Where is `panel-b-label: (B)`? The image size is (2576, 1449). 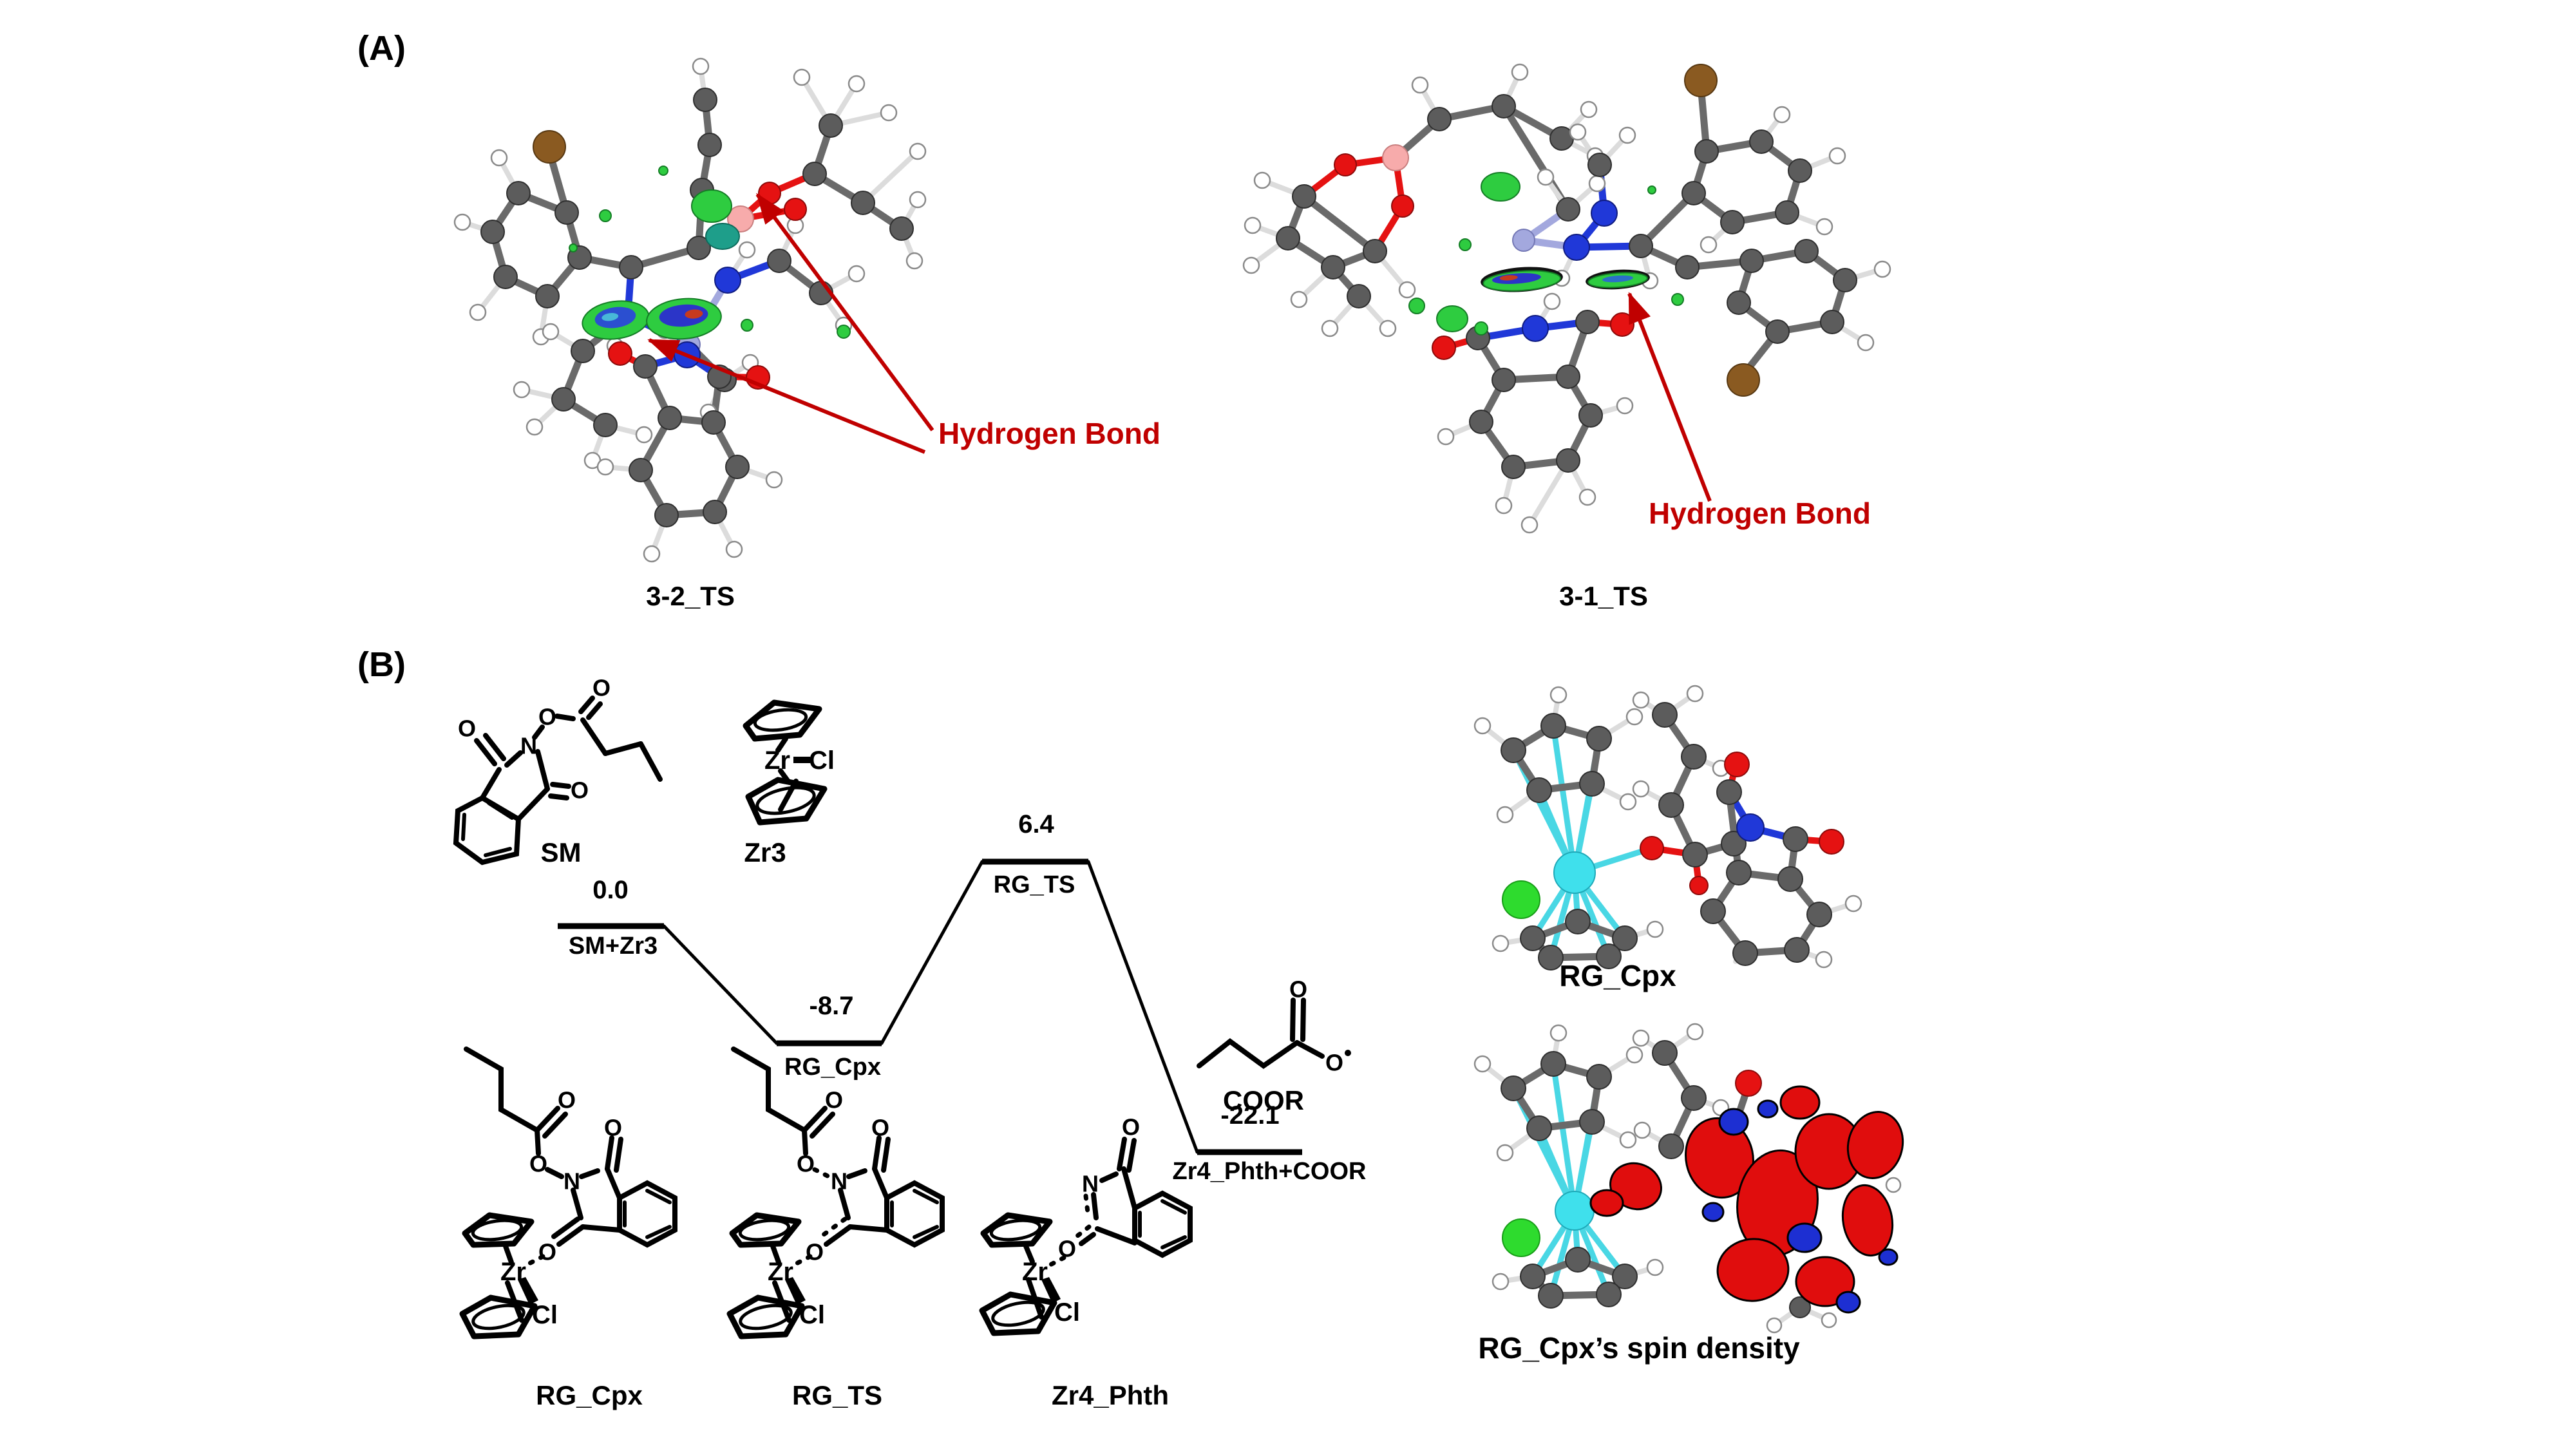
panel-b-label: (B) is located at coordinates (382, 664).